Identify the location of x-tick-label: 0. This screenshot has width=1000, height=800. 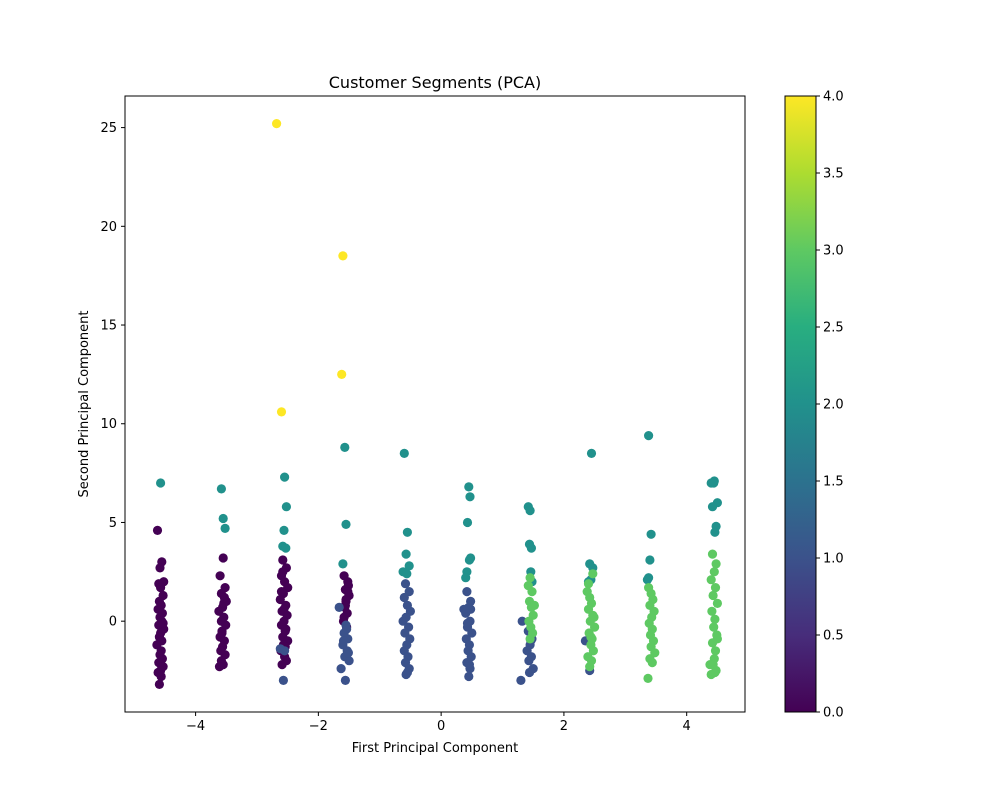
(441, 726).